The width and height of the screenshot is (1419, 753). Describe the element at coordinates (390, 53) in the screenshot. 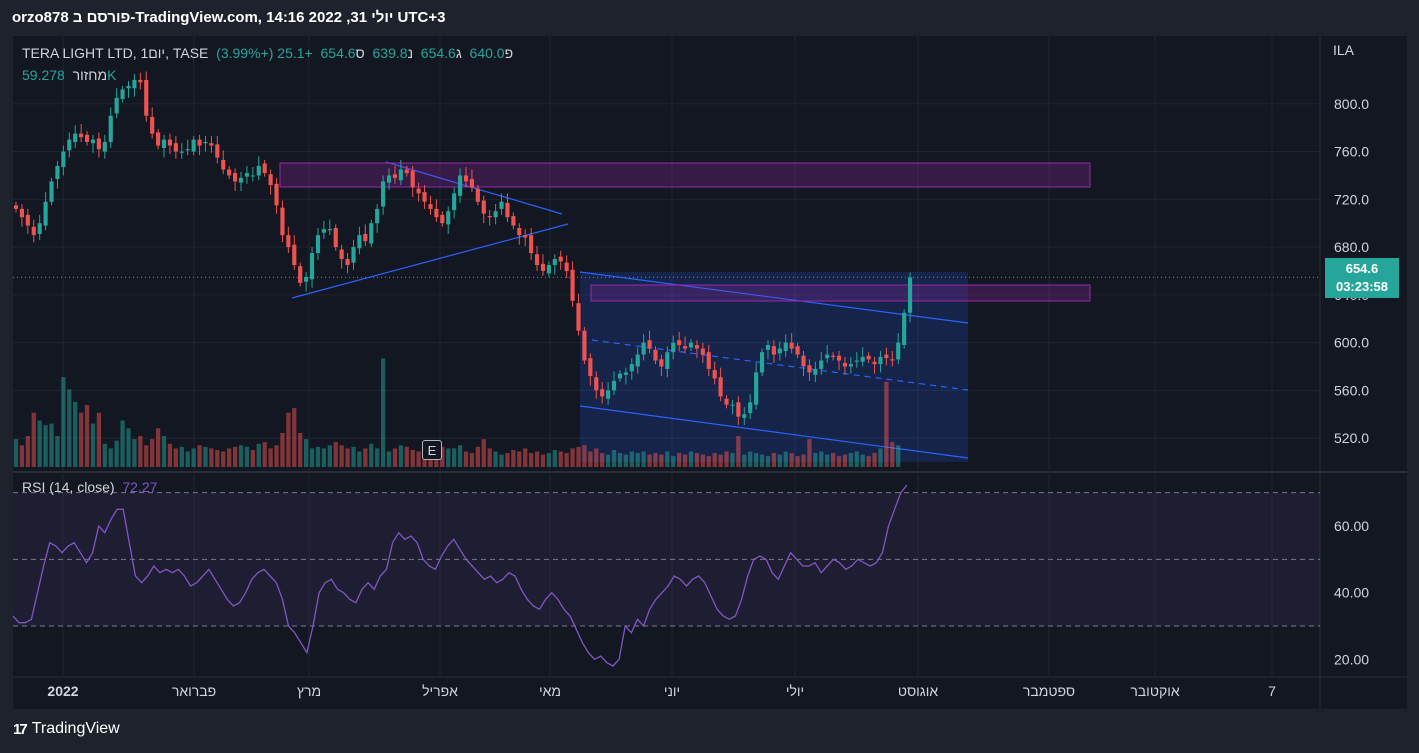

I see `low-value: 639.8` at that location.